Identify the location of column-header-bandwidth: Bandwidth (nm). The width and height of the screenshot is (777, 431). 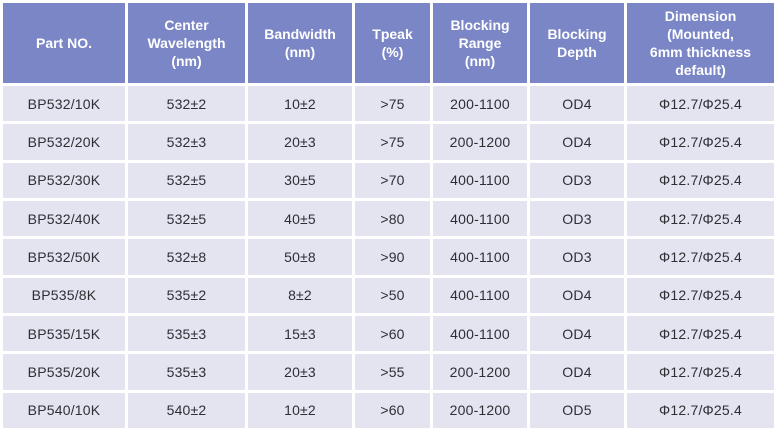
(300, 43).